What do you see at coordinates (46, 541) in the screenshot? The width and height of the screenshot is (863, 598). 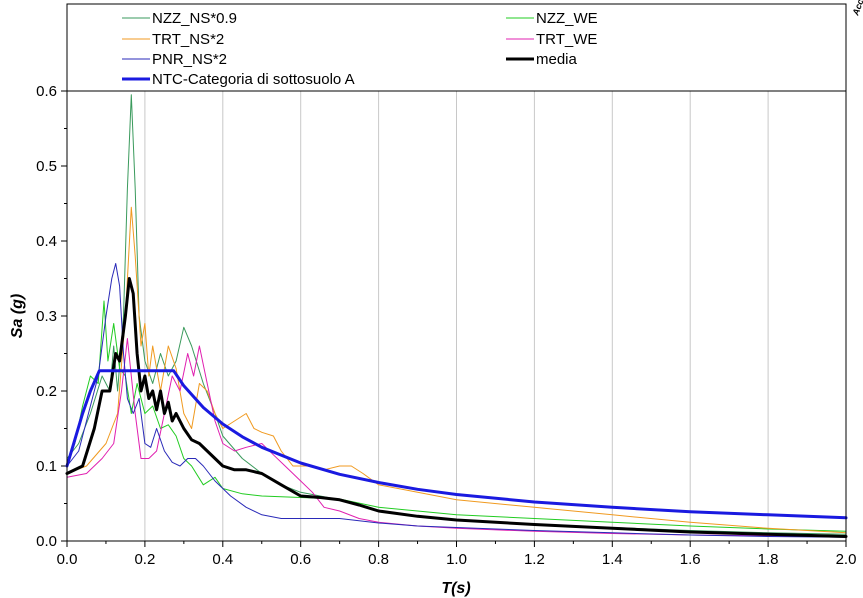 I see `y-tick-label: 0.0` at bounding box center [46, 541].